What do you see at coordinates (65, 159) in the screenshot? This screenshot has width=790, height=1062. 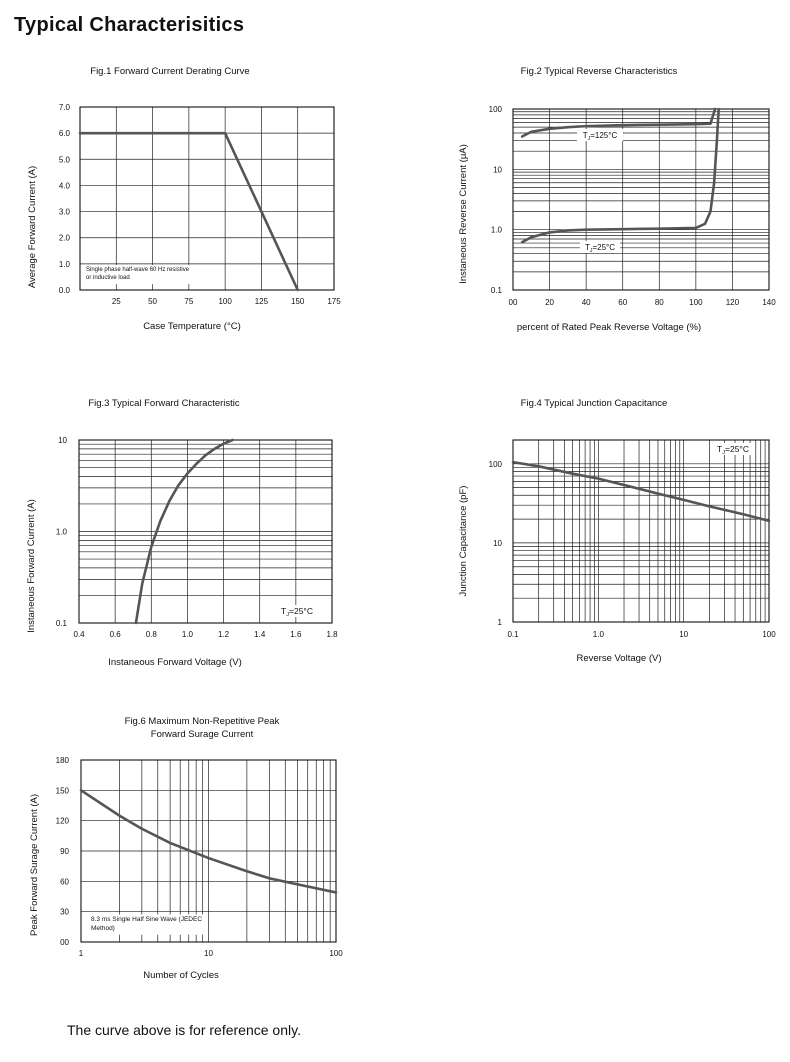 I see `fig1-y-tick-label: 5.0` at bounding box center [65, 159].